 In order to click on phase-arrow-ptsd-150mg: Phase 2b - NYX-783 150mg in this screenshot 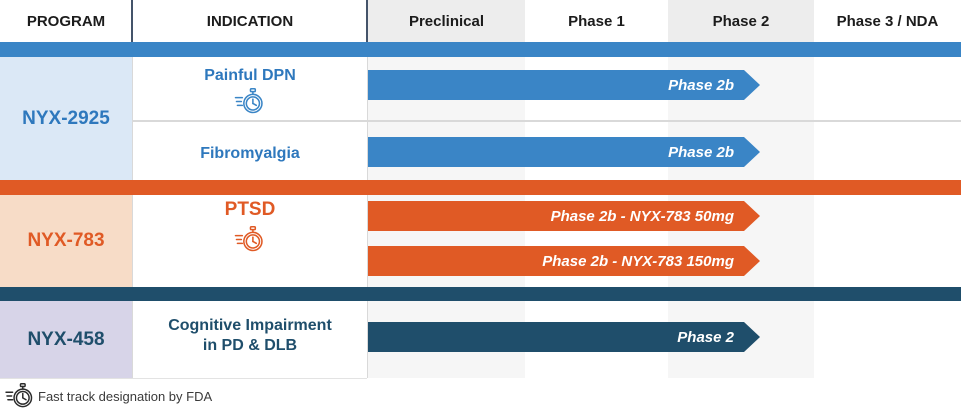, I will do `click(564, 261)`.